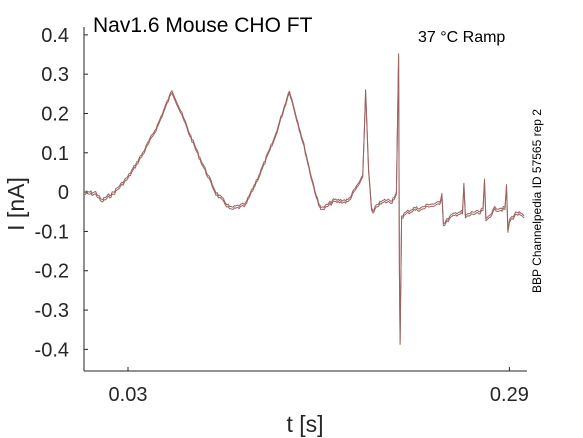  I want to click on x-axis-label: t [s], so click(304, 424).